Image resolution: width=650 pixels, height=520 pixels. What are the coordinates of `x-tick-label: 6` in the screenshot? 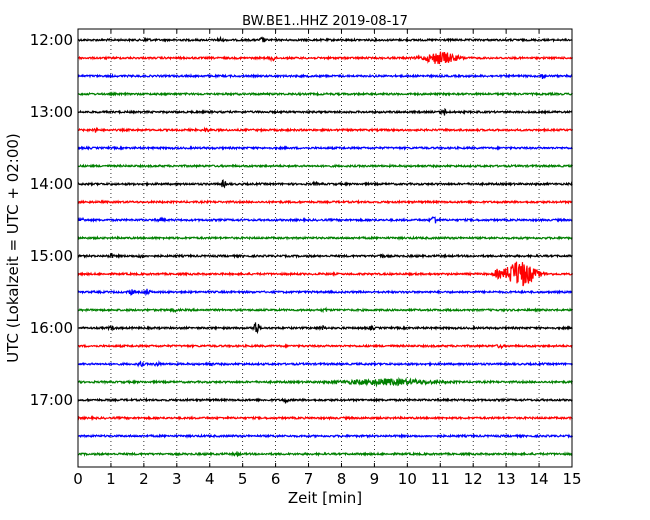 It's located at (276, 479).